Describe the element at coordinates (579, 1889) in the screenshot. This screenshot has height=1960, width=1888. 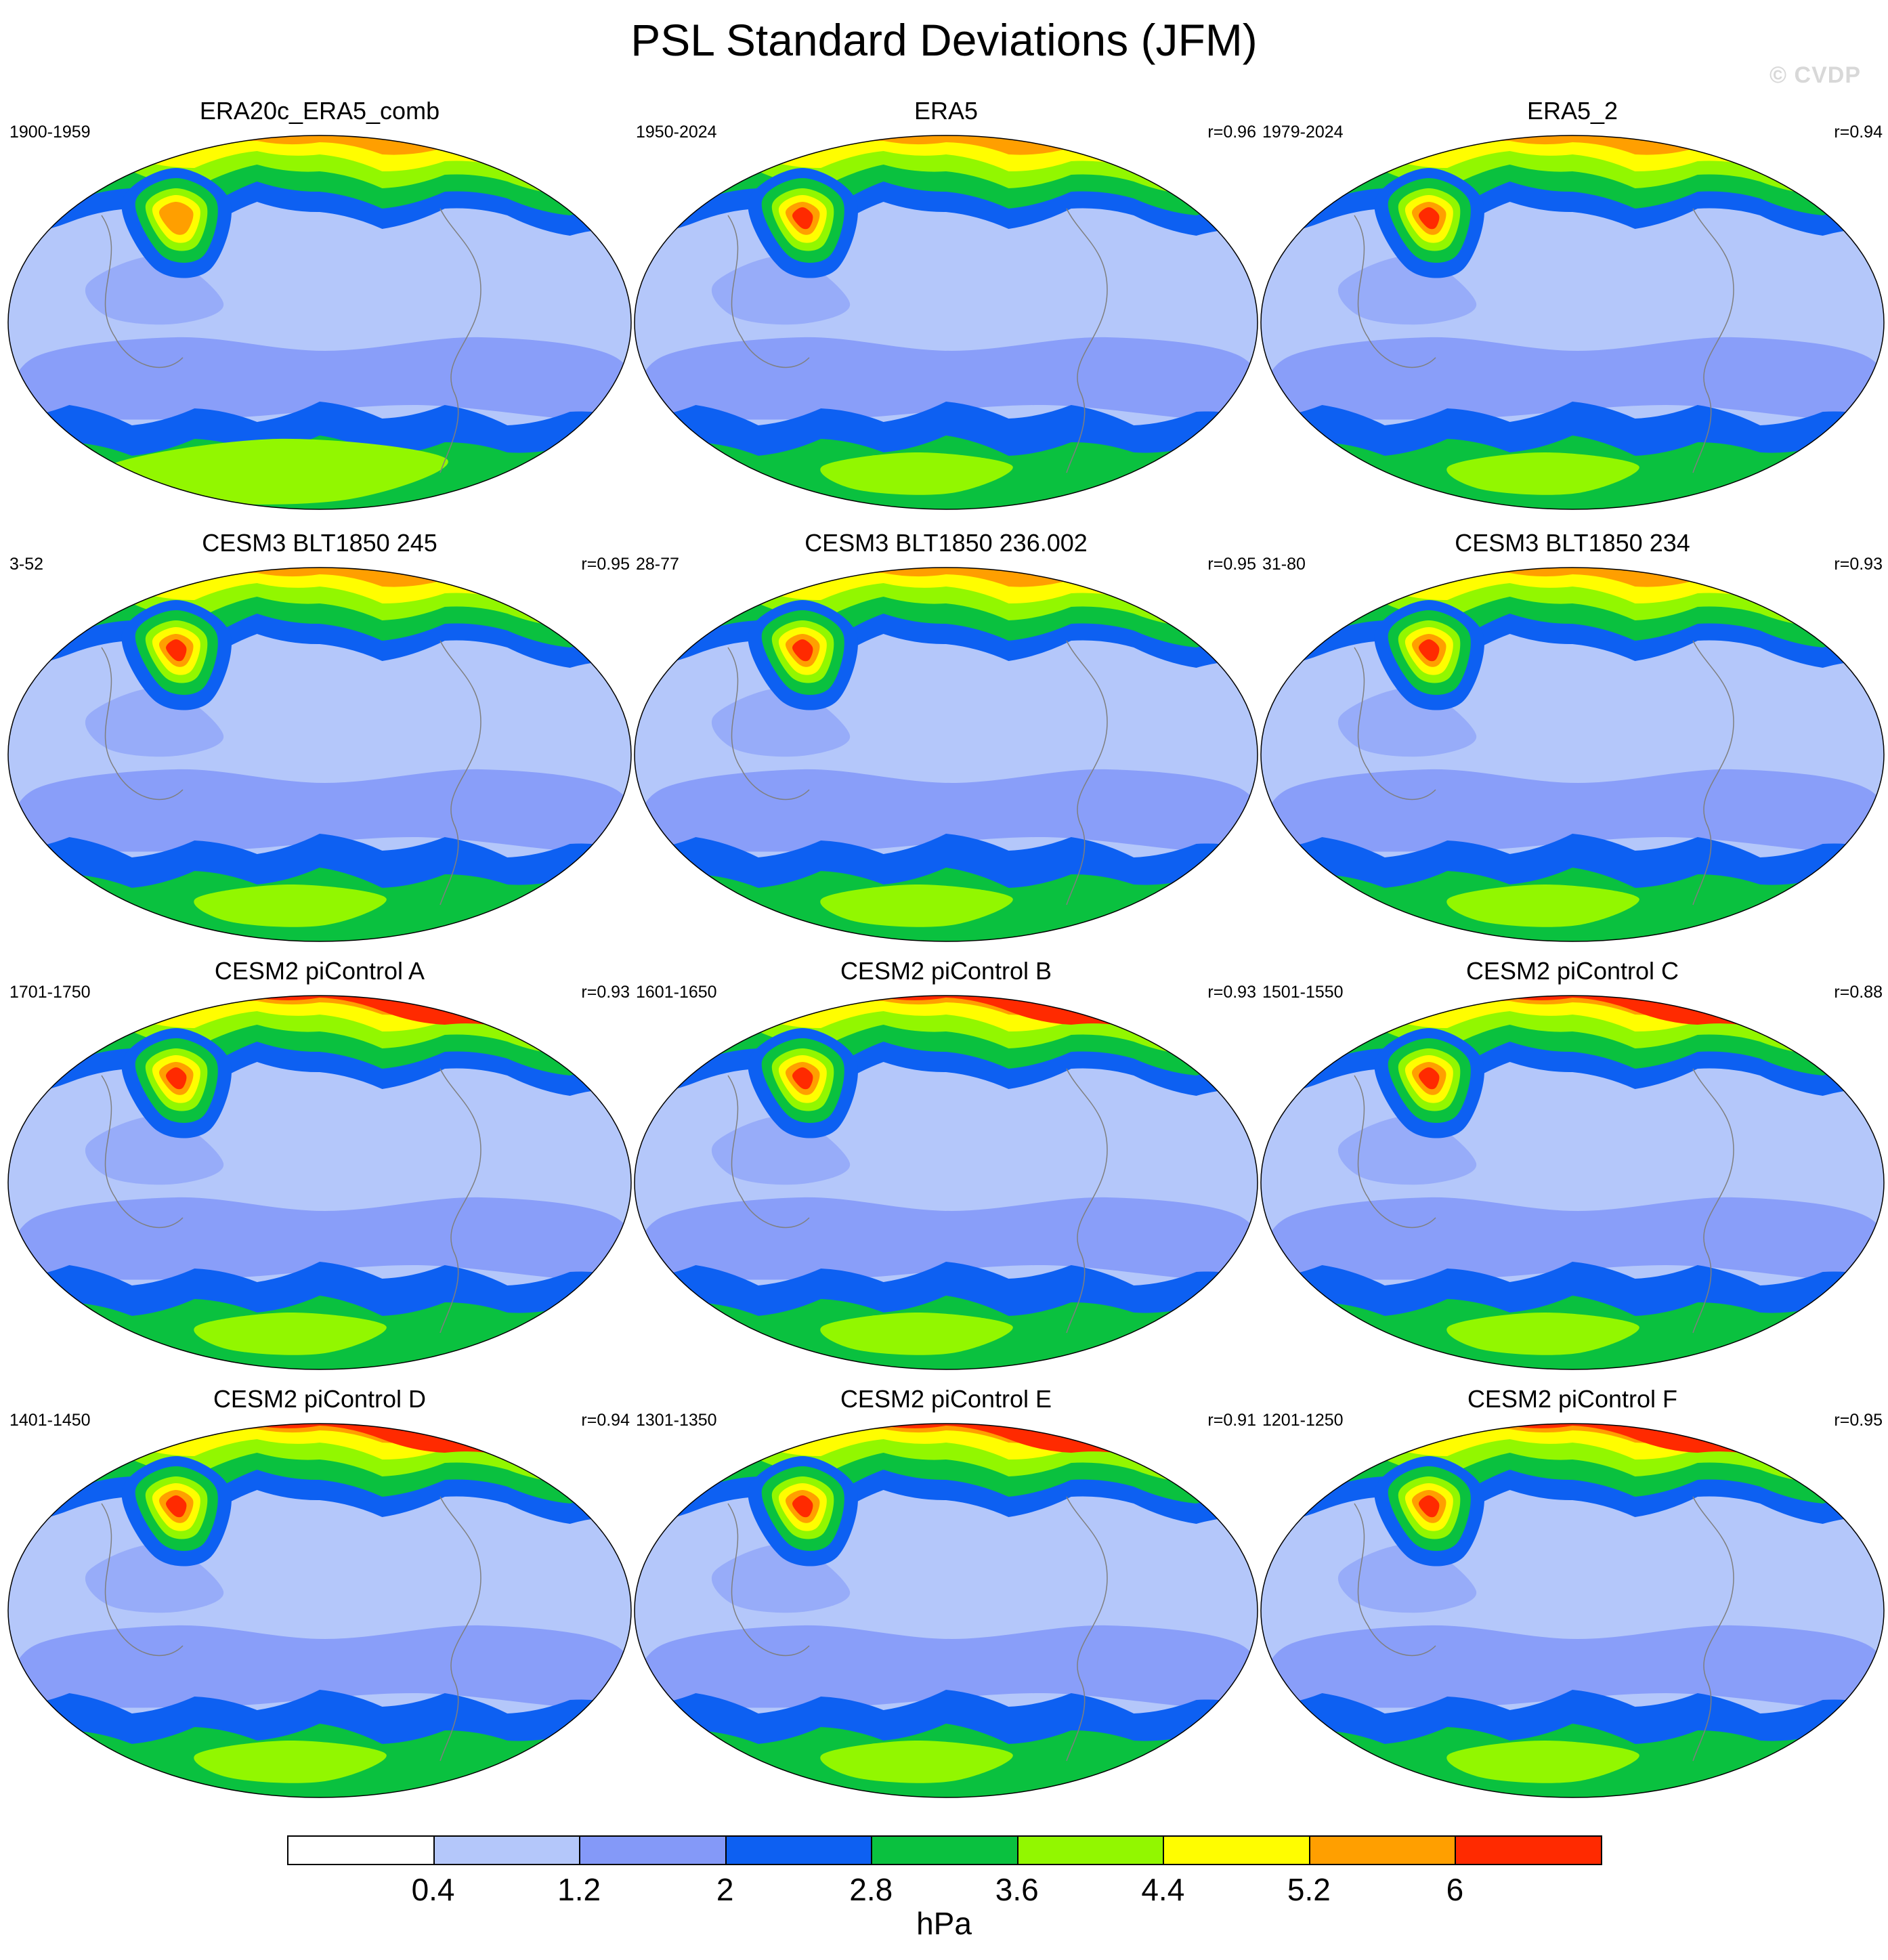
I see `colorbar-tick-label: 1.2` at that location.